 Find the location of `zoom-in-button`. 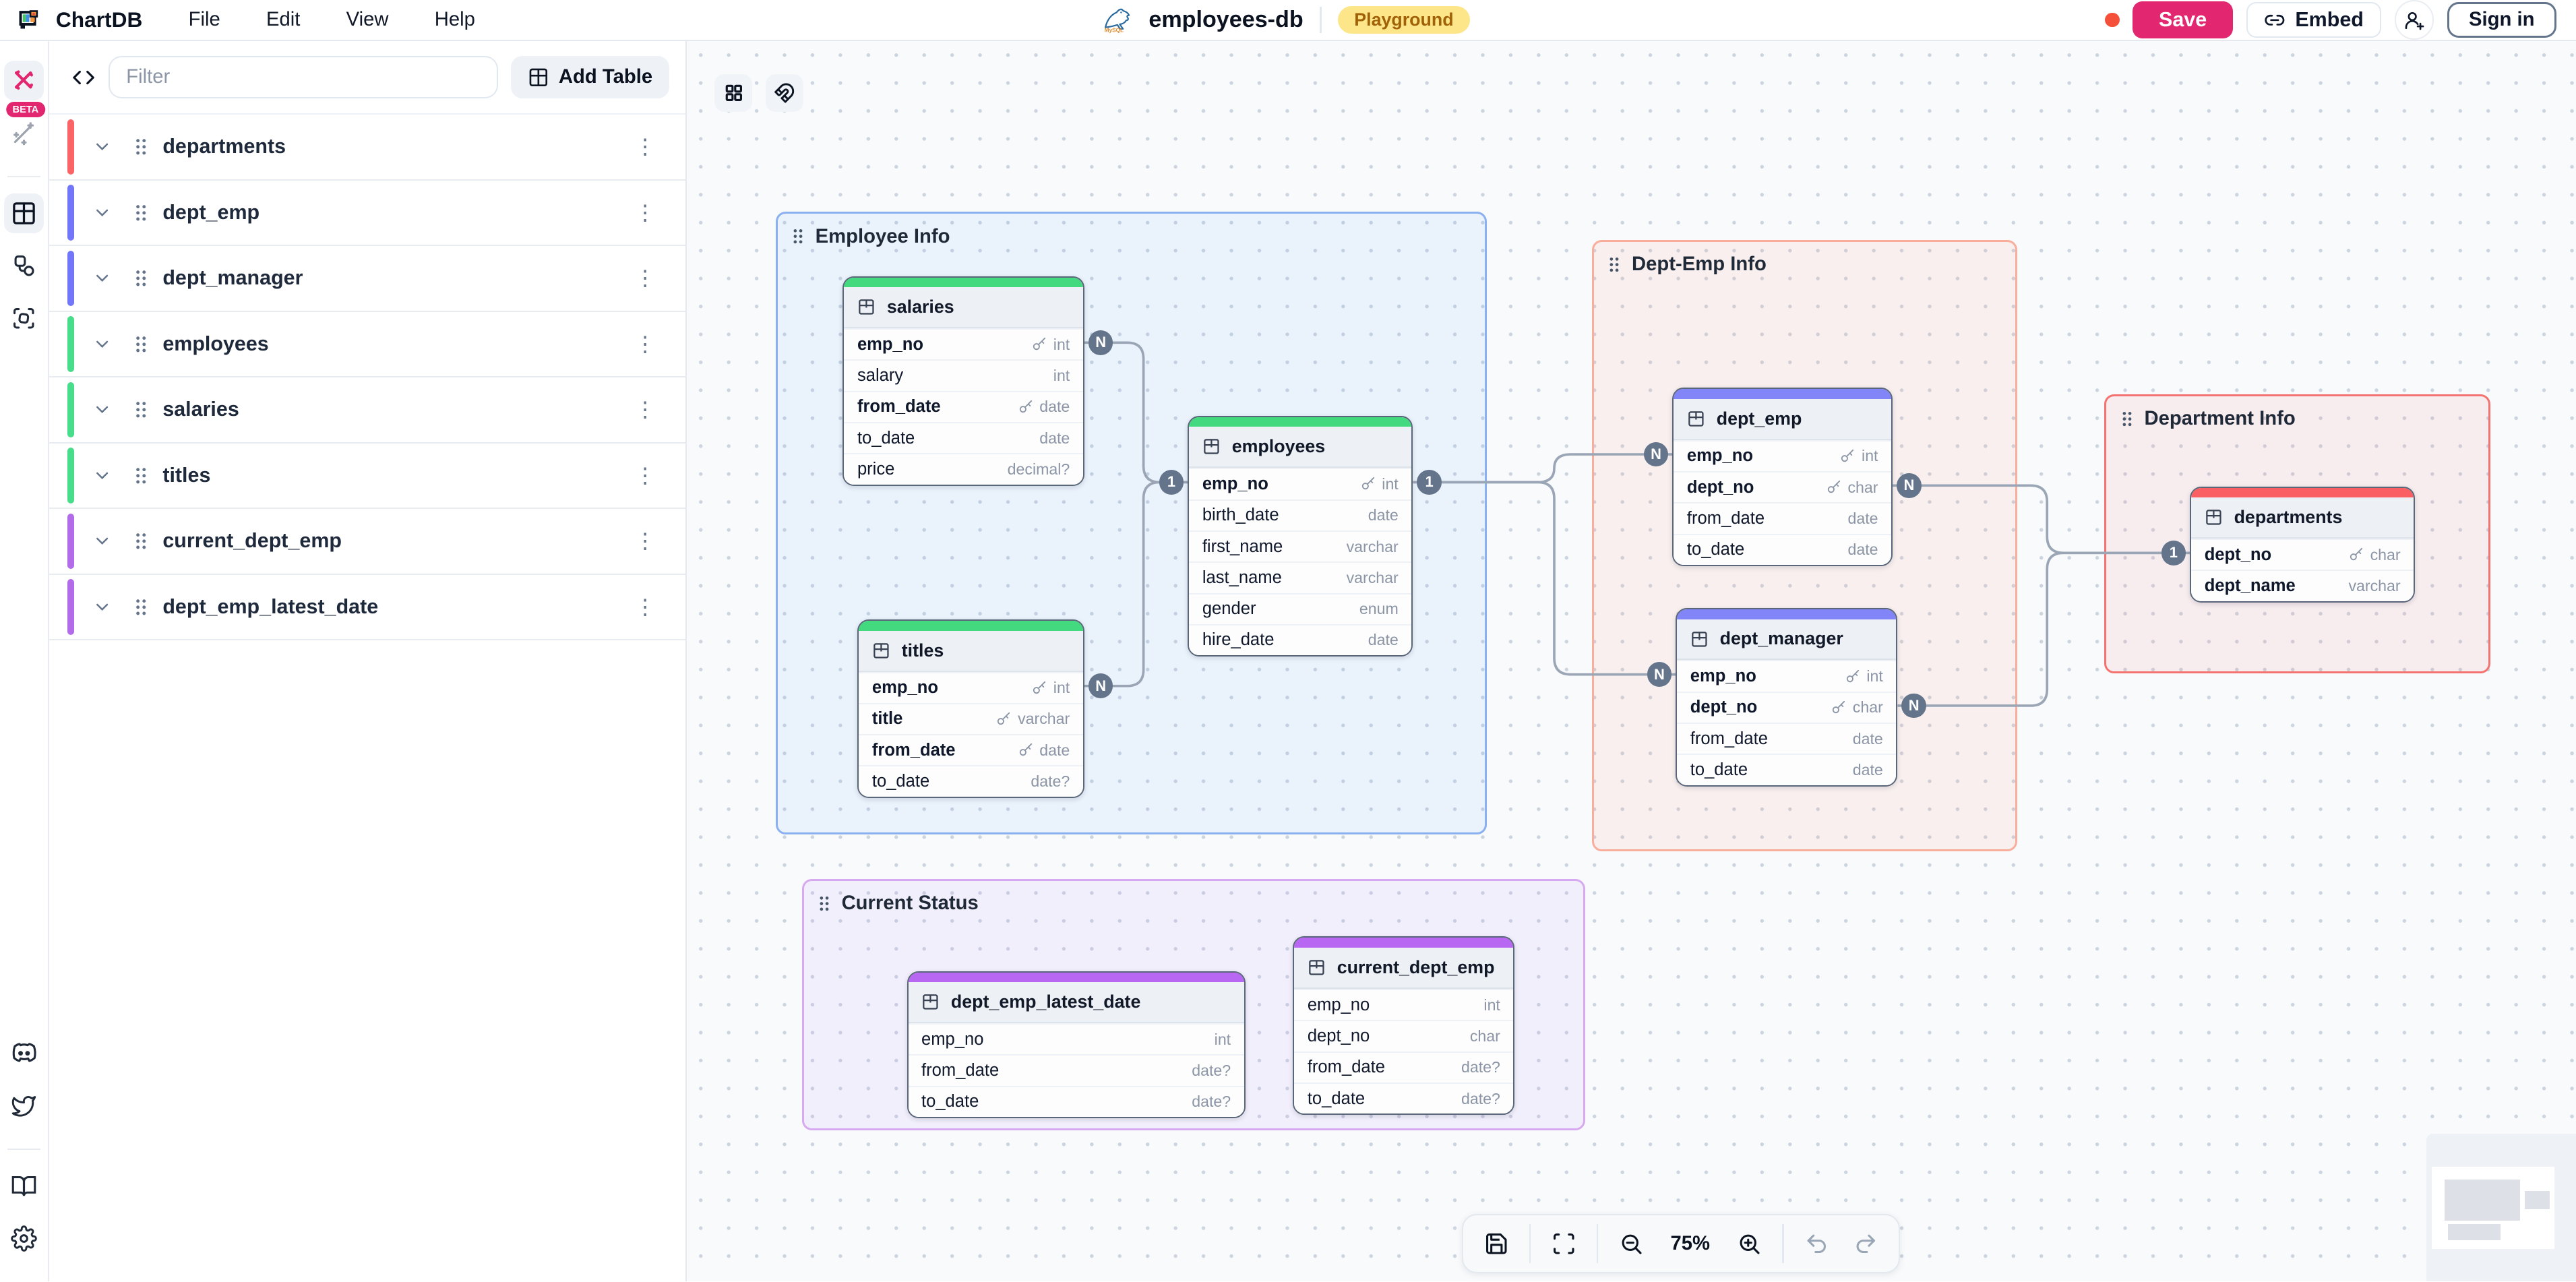

zoom-in-button is located at coordinates (1749, 1243).